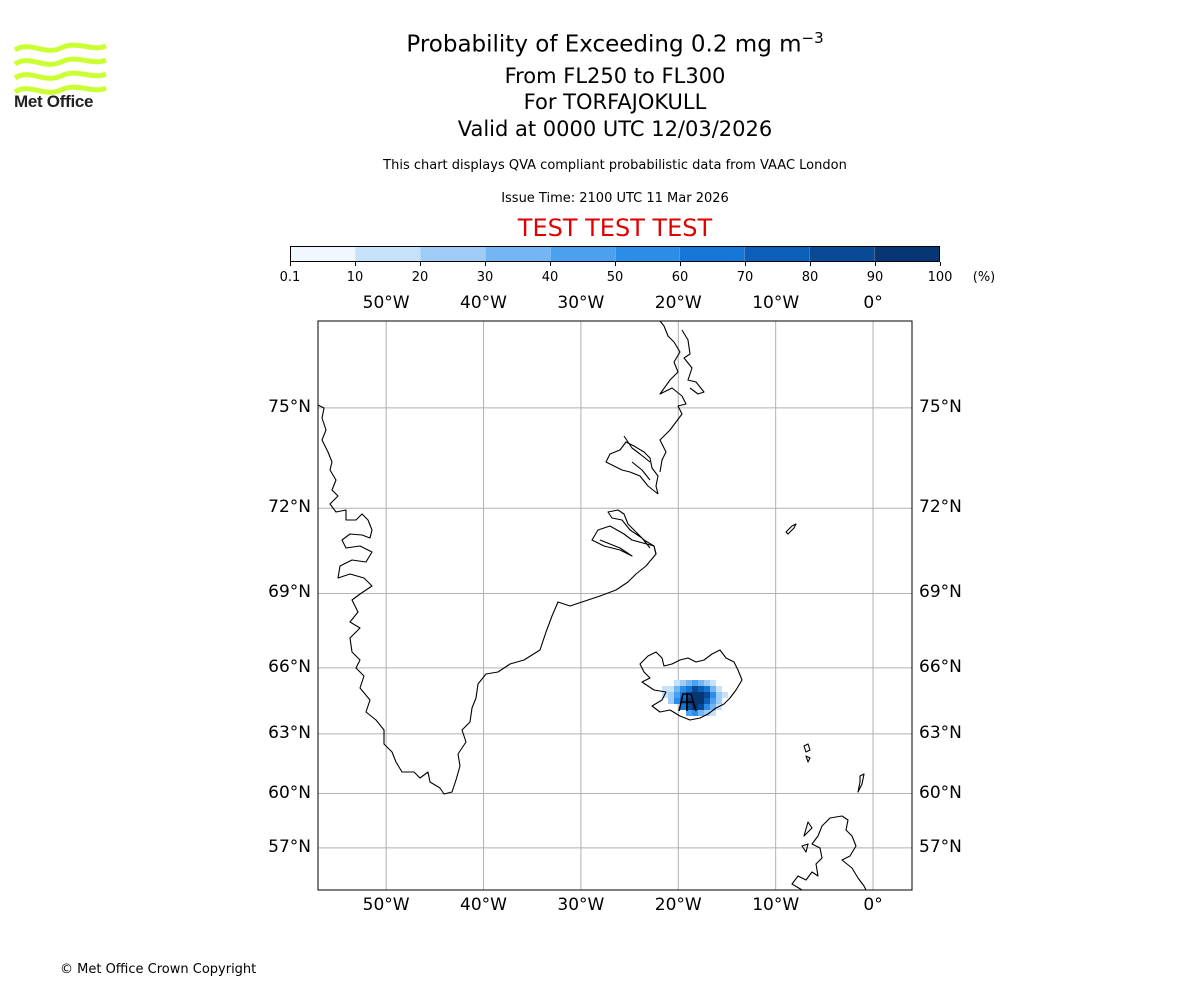 Image resolution: width=1200 pixels, height=1000 pixels. What do you see at coordinates (615, 129) in the screenshot?
I see `valid-time: Valid at 0000 UTC 12/03/2026` at bounding box center [615, 129].